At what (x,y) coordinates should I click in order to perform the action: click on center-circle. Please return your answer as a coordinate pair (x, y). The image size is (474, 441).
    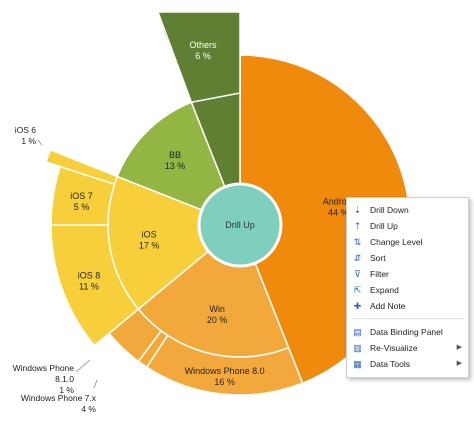
    Looking at the image, I should click on (240, 225).